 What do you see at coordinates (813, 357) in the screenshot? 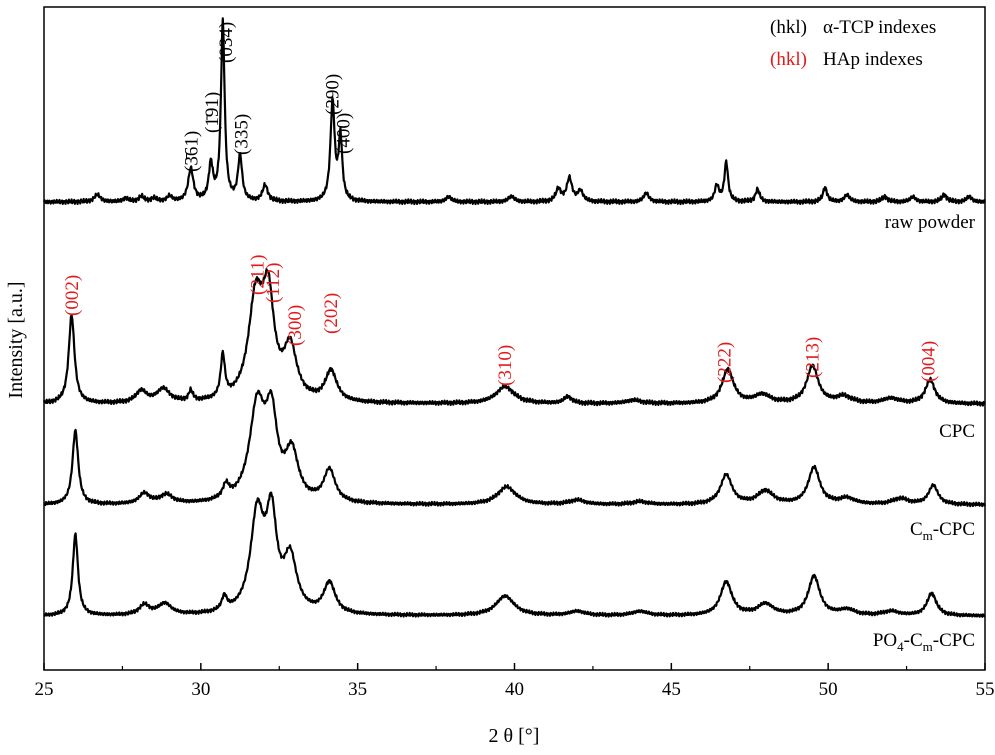
I see `hap-index-label: (213)` at bounding box center [813, 357].